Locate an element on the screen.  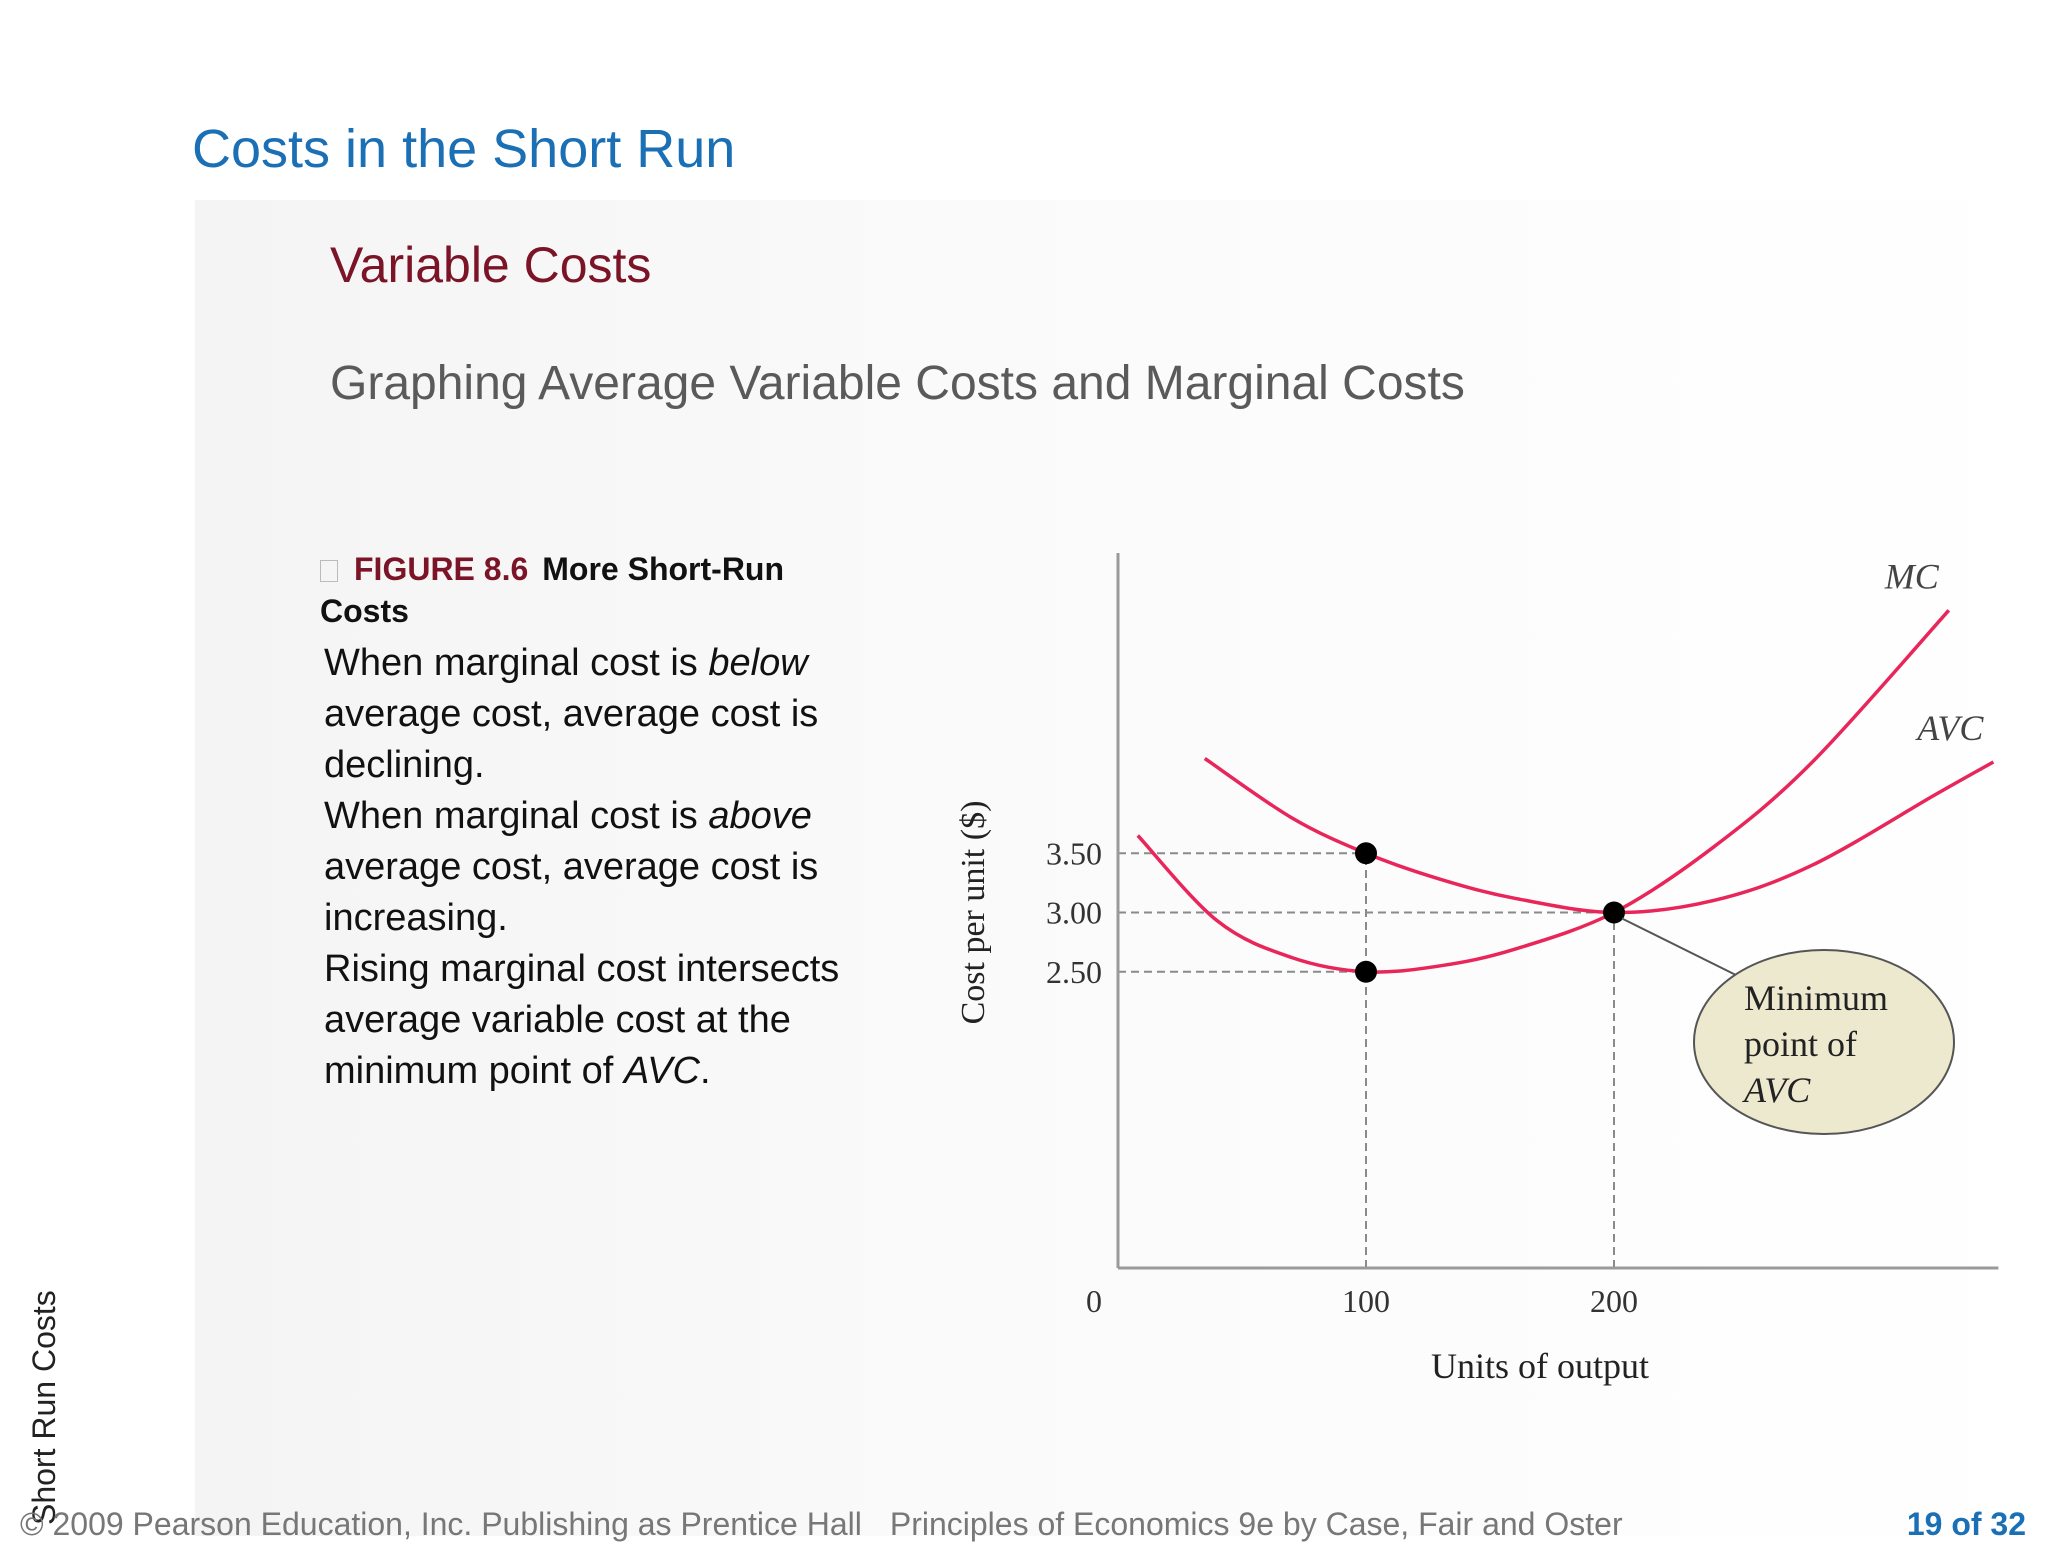
callout-ellipse is located at coordinates (1824, 1042).